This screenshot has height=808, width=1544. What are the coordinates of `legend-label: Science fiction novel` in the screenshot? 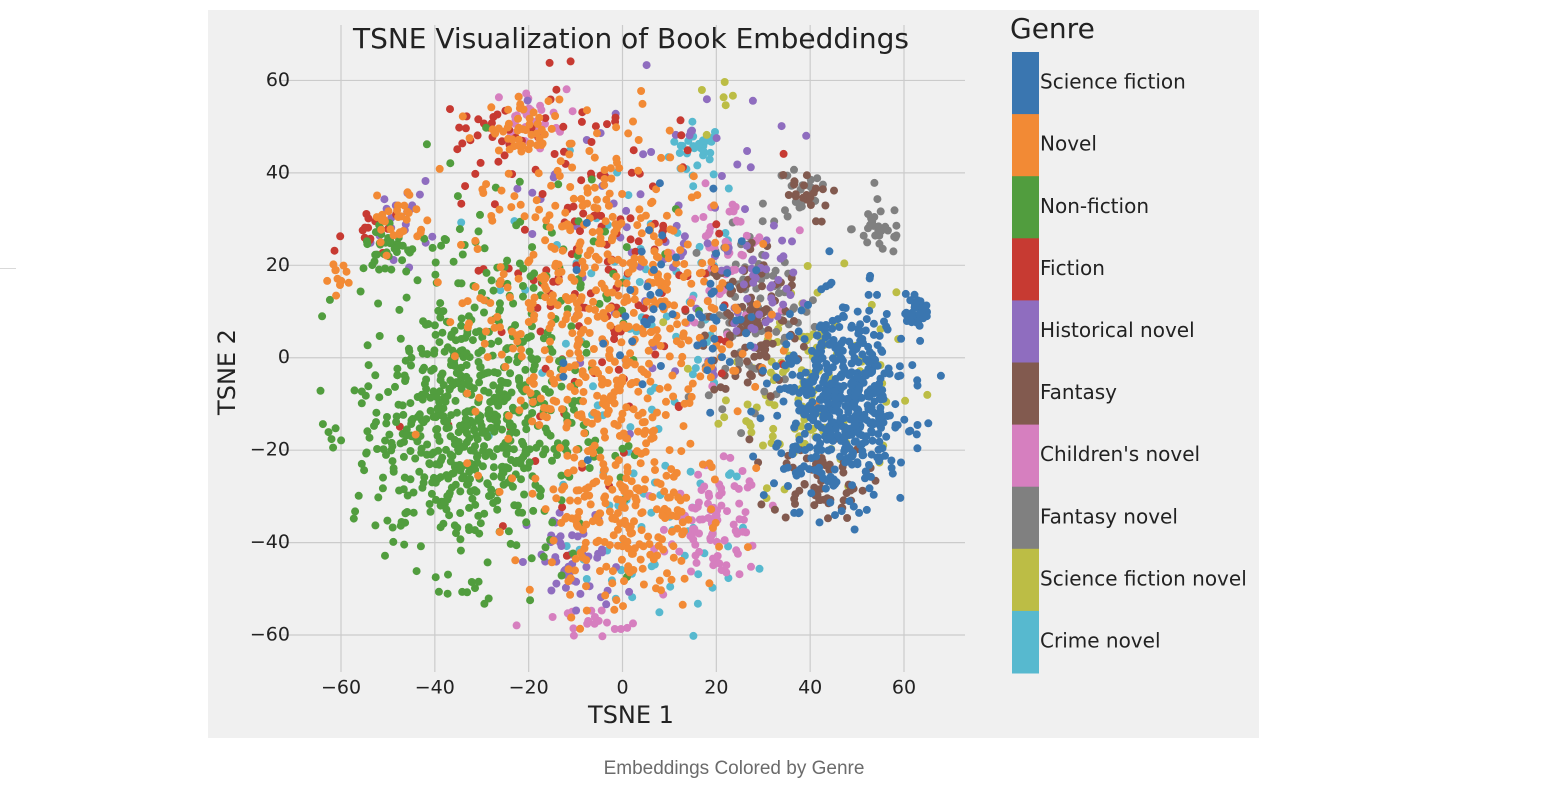 It's located at (1143, 578).